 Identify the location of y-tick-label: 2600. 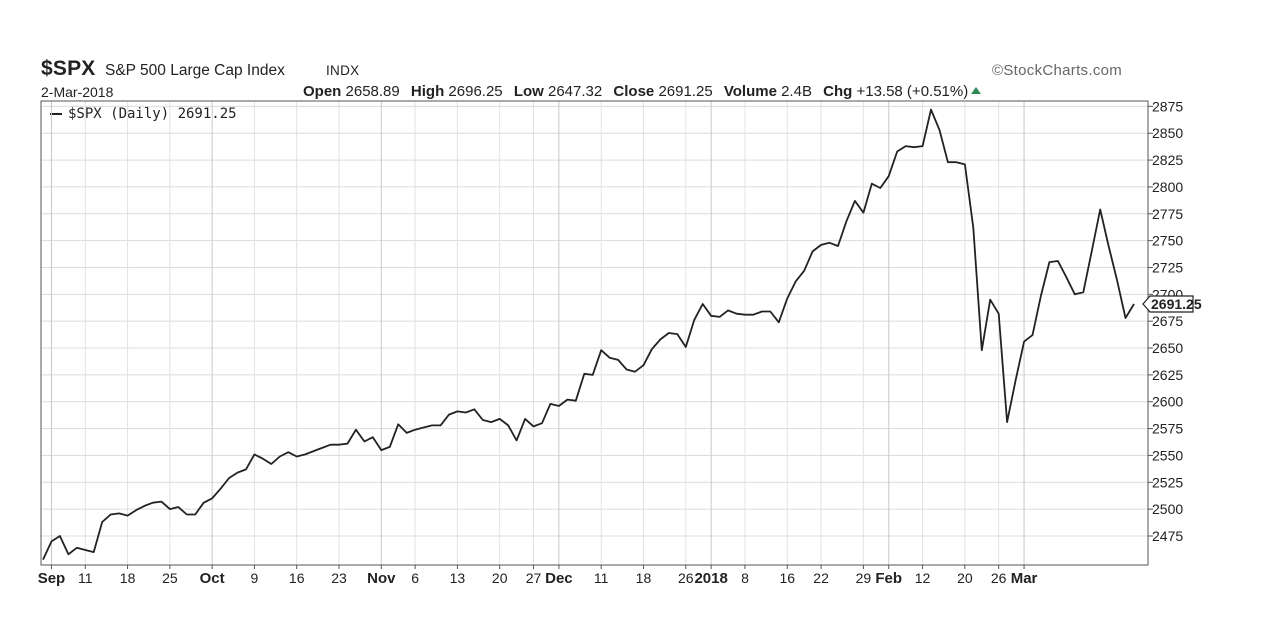
(1167, 402).